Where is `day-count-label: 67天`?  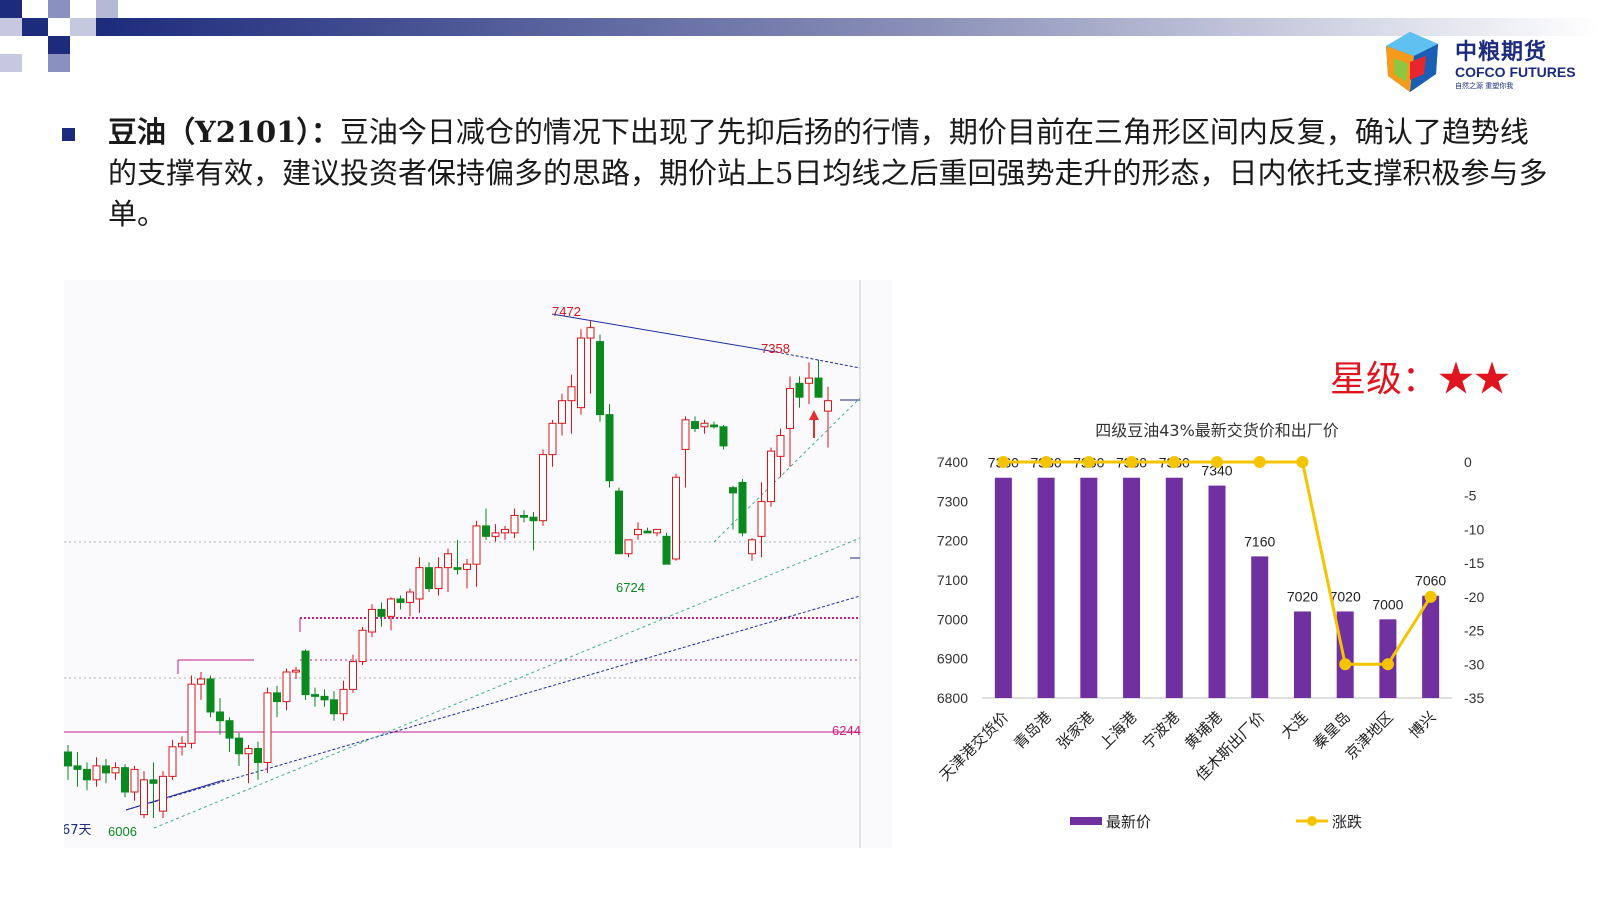 day-count-label: 67天 is located at coordinates (78, 830).